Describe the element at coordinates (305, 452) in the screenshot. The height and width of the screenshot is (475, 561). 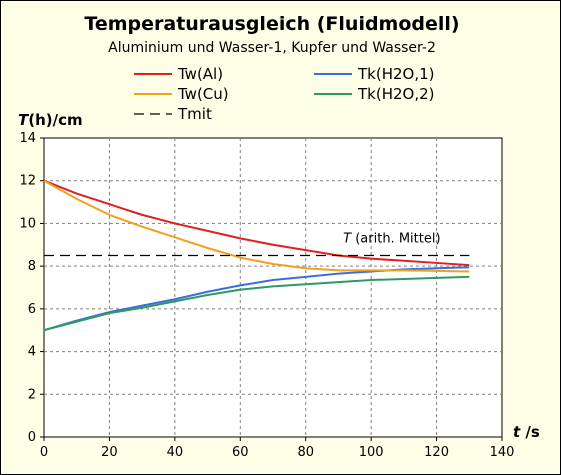
I see `x-tick-label: 80` at that location.